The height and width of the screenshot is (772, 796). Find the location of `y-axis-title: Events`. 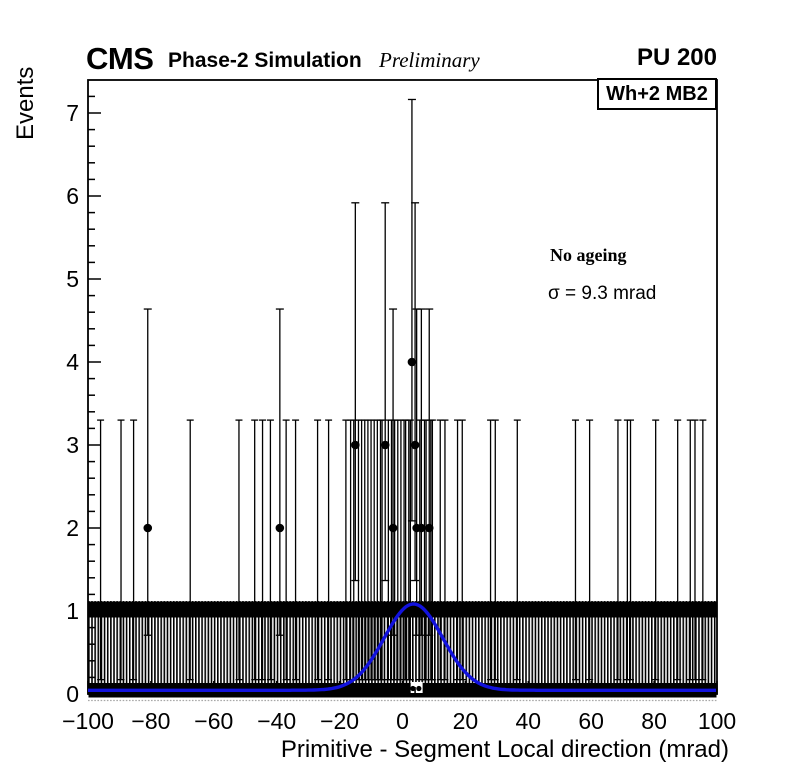

y-axis-title: Events is located at coordinates (25, 103).